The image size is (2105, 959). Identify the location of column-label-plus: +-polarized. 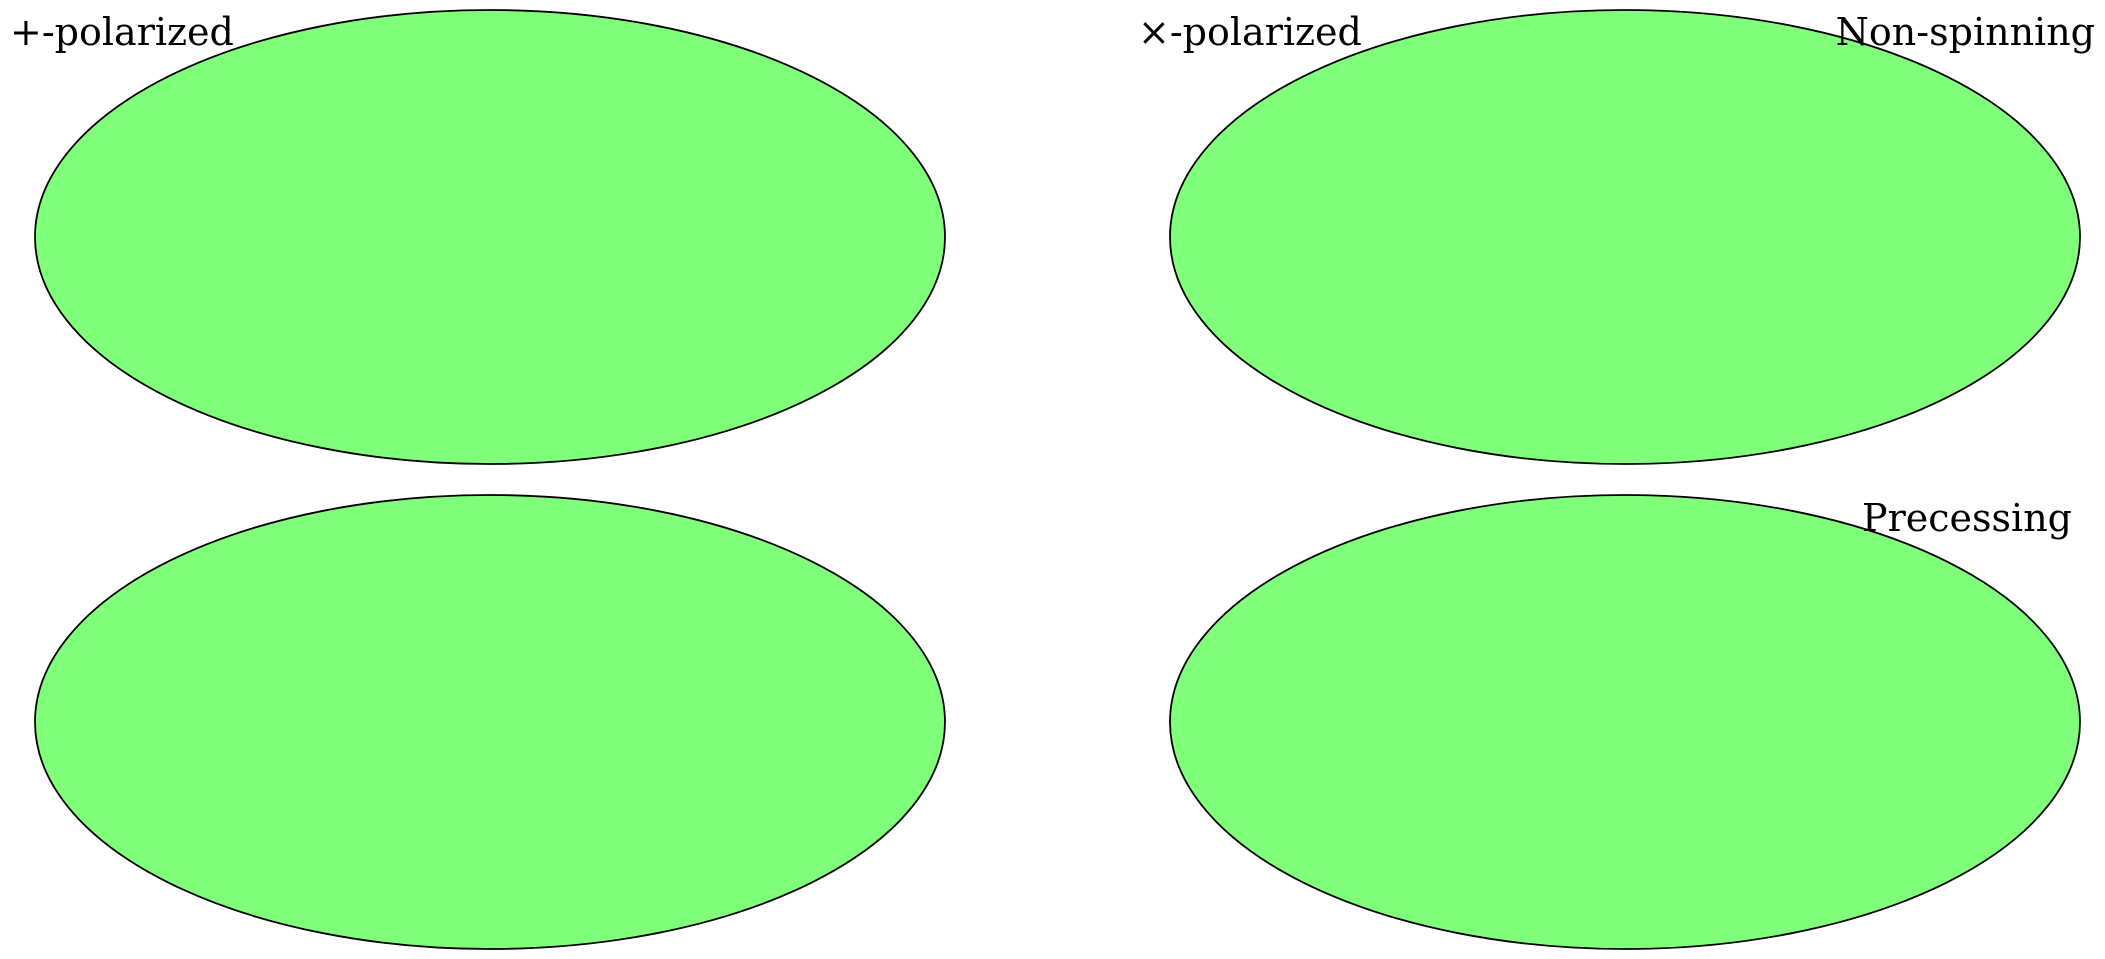
(122, 32).